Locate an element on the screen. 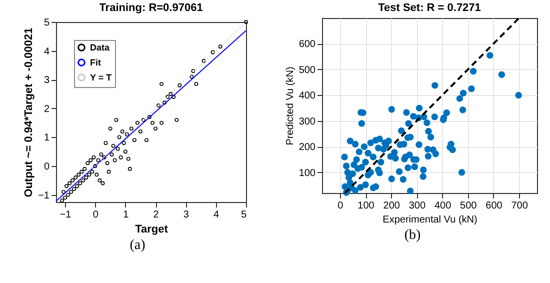  y-axis-title: Output ~= 0.94*Target + -0.00021 is located at coordinates (28, 113).